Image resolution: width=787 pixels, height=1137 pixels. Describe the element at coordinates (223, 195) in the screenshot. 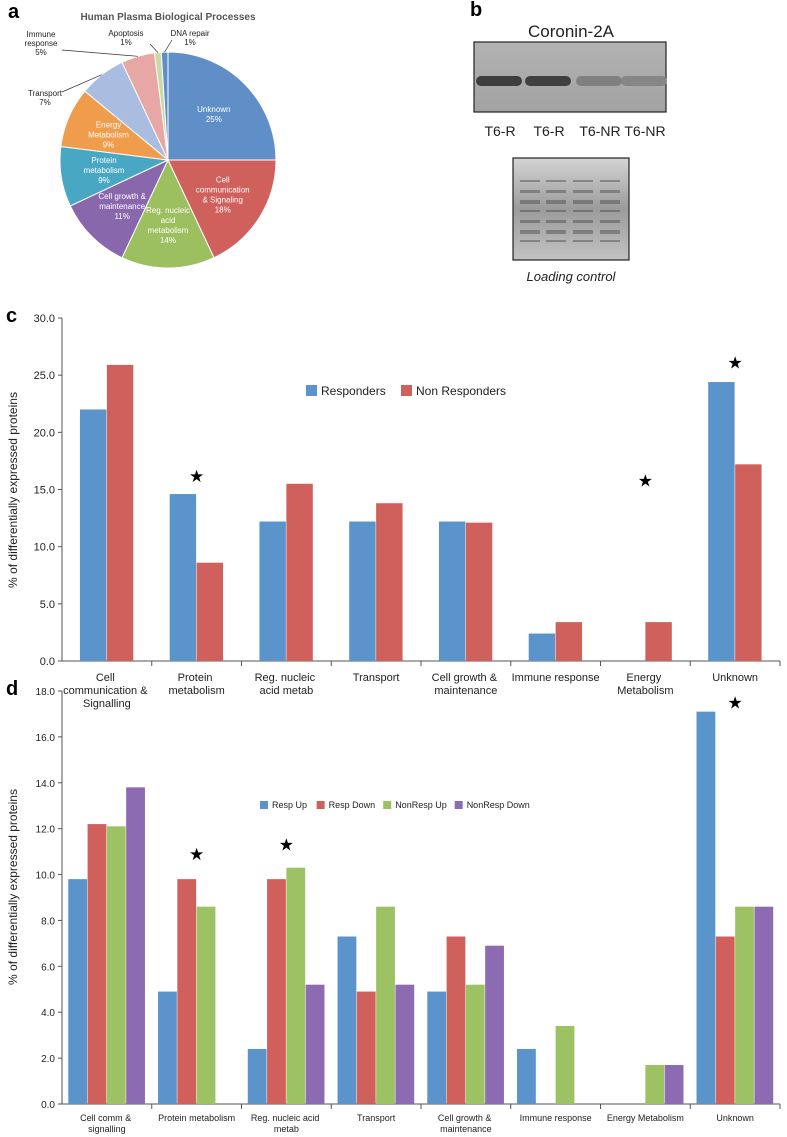

I see `pie-slice-label: Cell communication & Signaling 18%` at that location.